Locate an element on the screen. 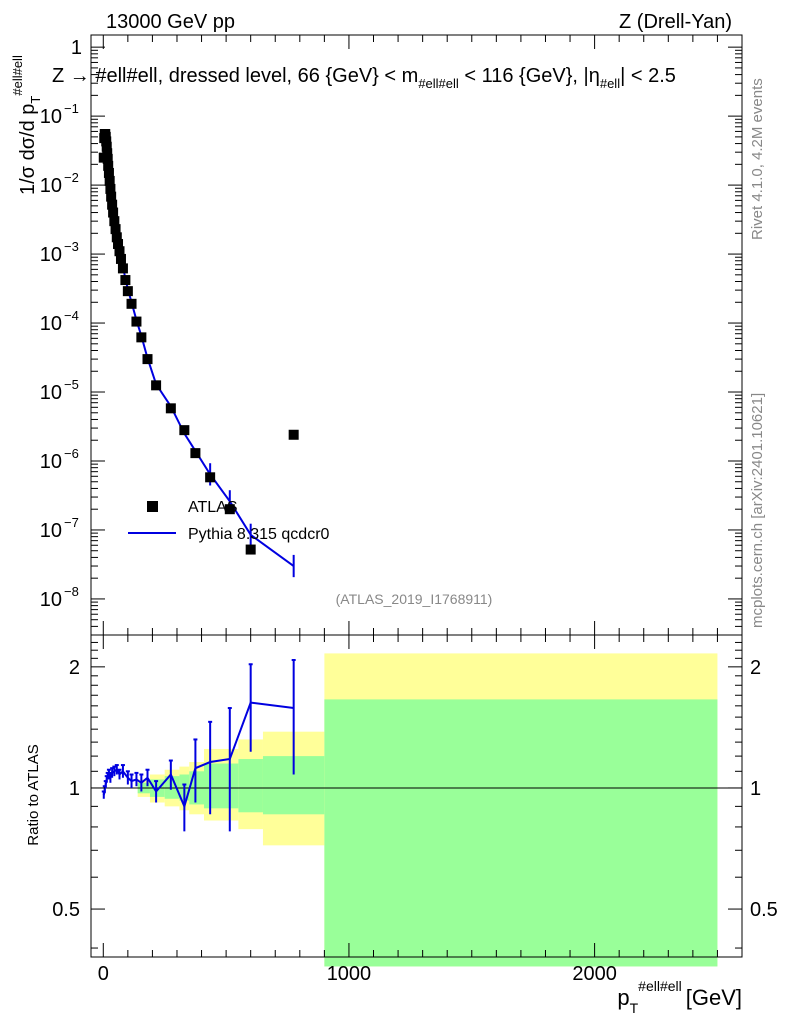 The height and width of the screenshot is (1024, 786). ratio-y-tick-label: 0.5 is located at coordinates (66, 910).